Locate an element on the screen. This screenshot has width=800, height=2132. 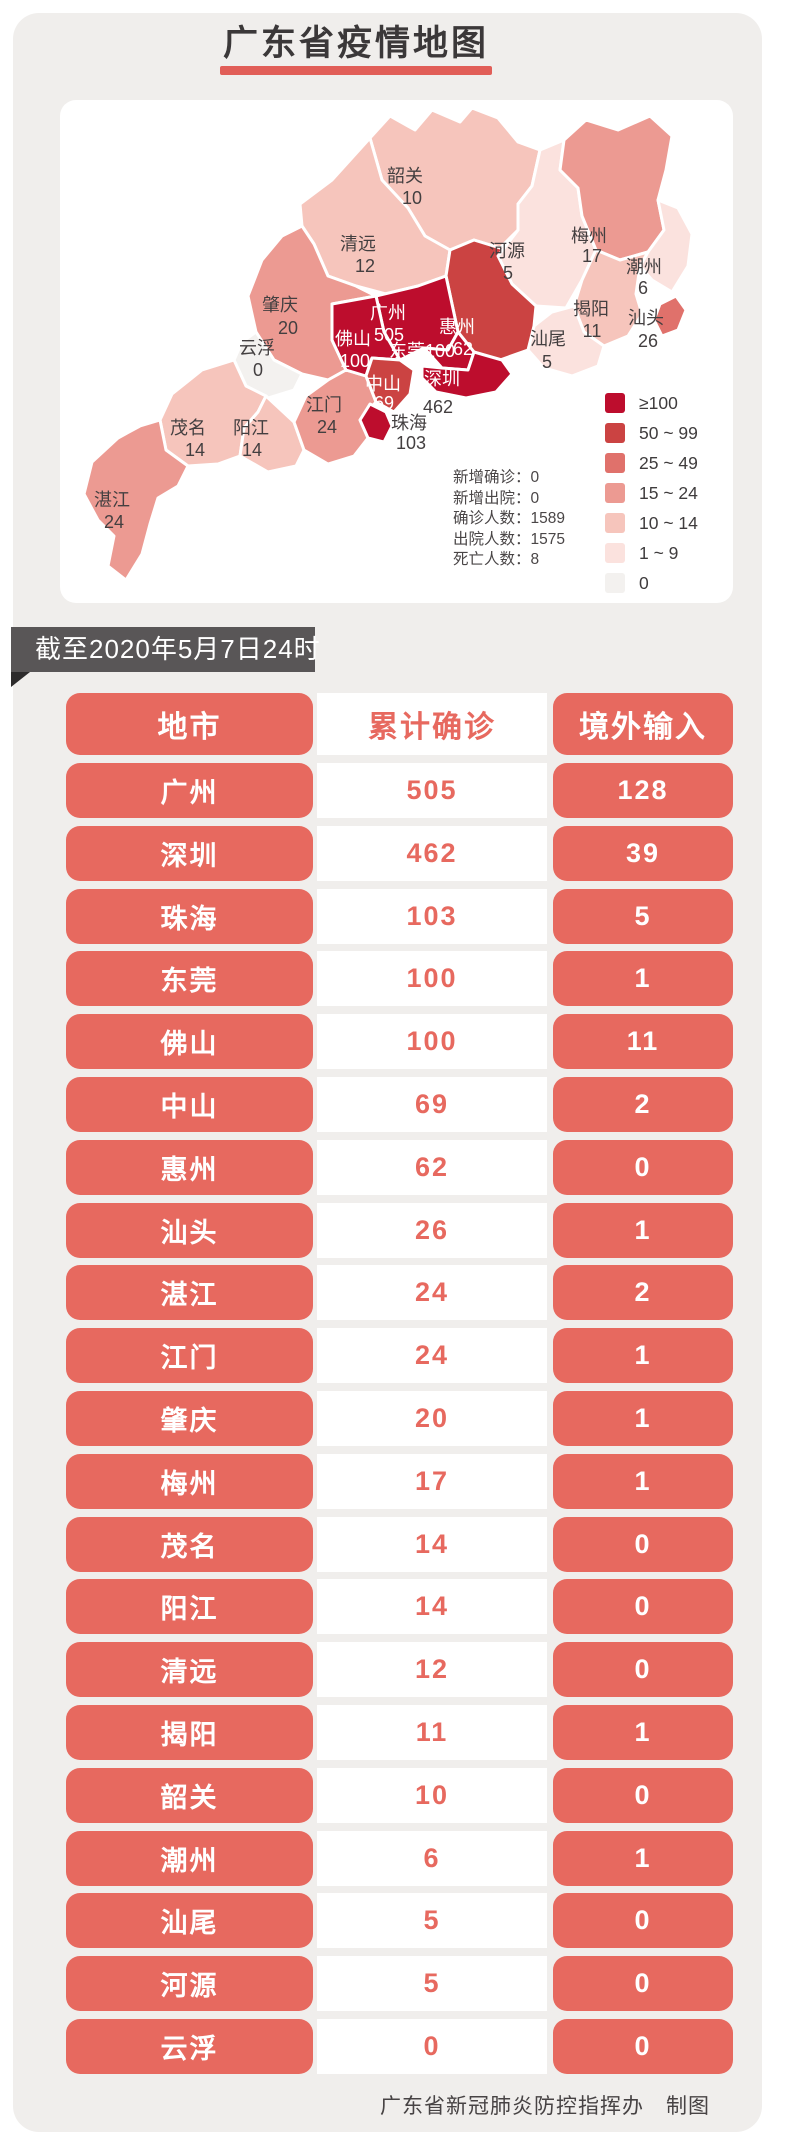
map-label-maoming: 茂名 is located at coordinates (188, 428).